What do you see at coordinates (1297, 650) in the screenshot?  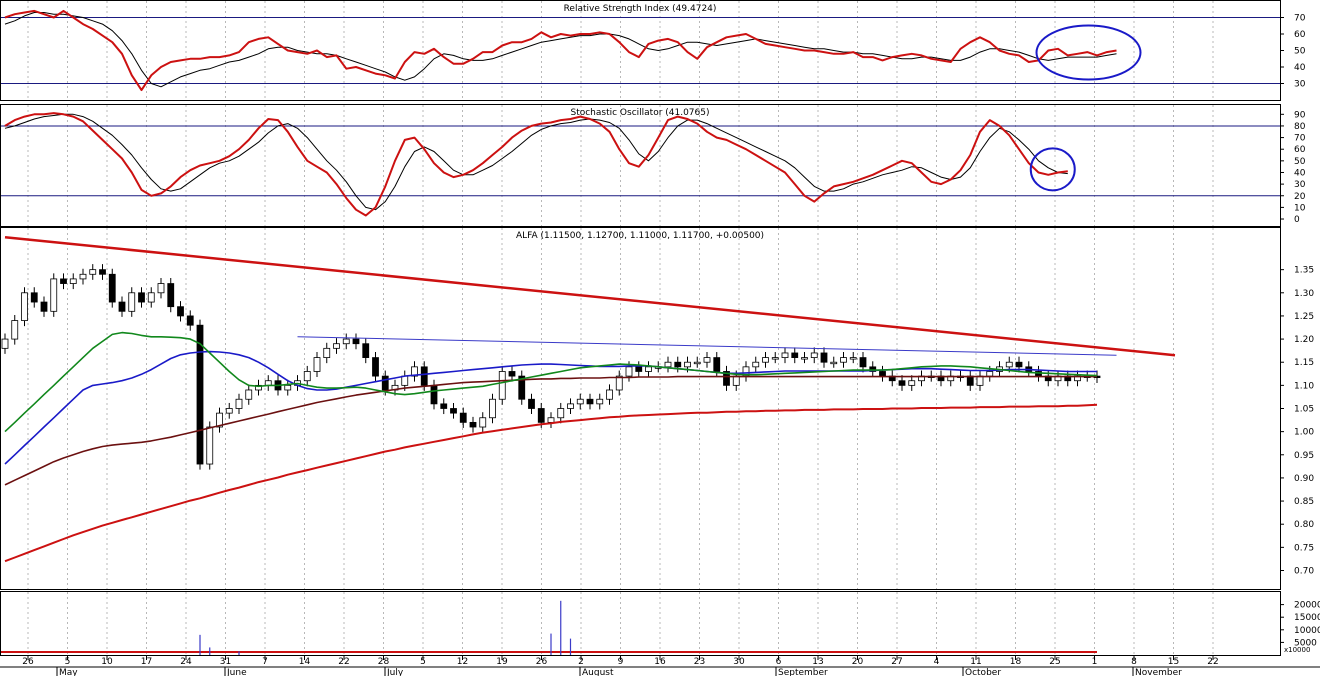 I see `volume-multiplier-label: x10000` at bounding box center [1297, 650].